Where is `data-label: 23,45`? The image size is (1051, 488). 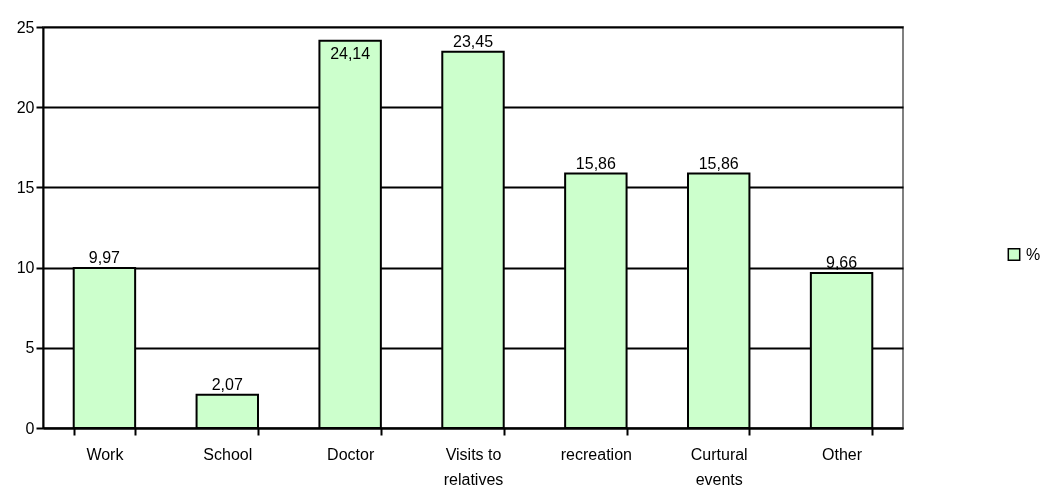 data-label: 23,45 is located at coordinates (473, 41).